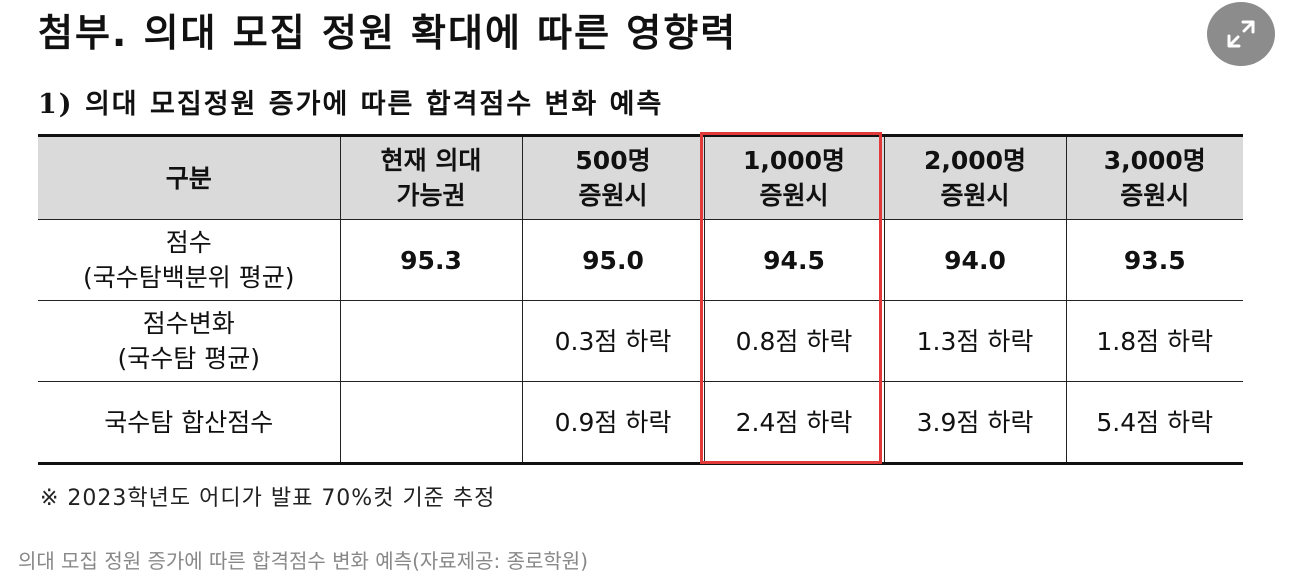 This screenshot has width=1290, height=582. I want to click on row-label: 점수 (국수탐백분위 평균), so click(189, 260).